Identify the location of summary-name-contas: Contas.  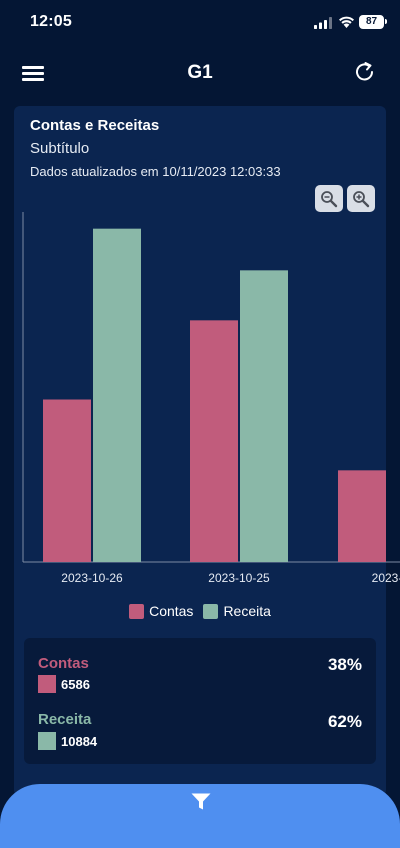
(63, 663).